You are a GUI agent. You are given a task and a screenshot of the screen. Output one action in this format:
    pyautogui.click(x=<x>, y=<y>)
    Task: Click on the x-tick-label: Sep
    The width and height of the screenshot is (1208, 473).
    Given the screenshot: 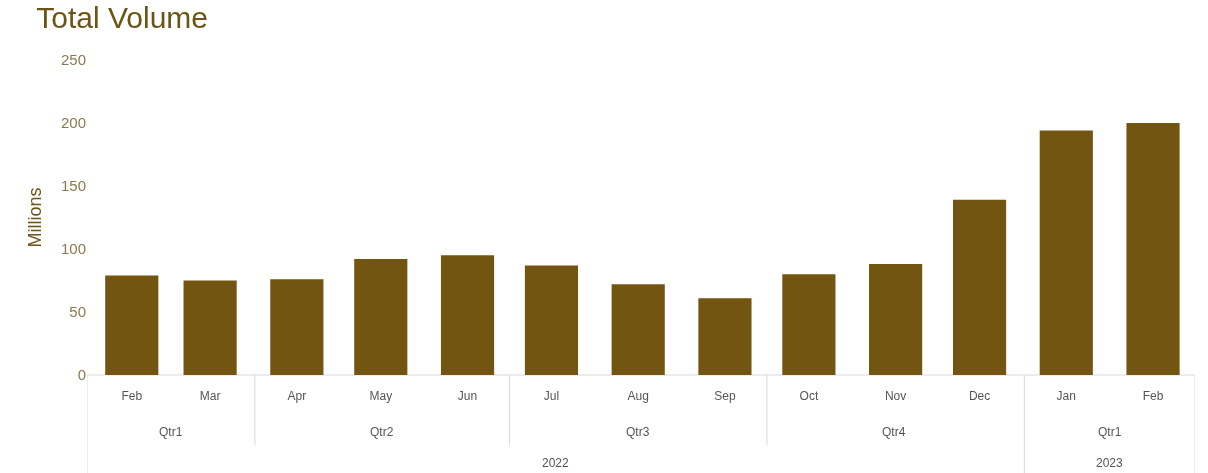 What is the action you would take?
    pyautogui.click(x=725, y=396)
    